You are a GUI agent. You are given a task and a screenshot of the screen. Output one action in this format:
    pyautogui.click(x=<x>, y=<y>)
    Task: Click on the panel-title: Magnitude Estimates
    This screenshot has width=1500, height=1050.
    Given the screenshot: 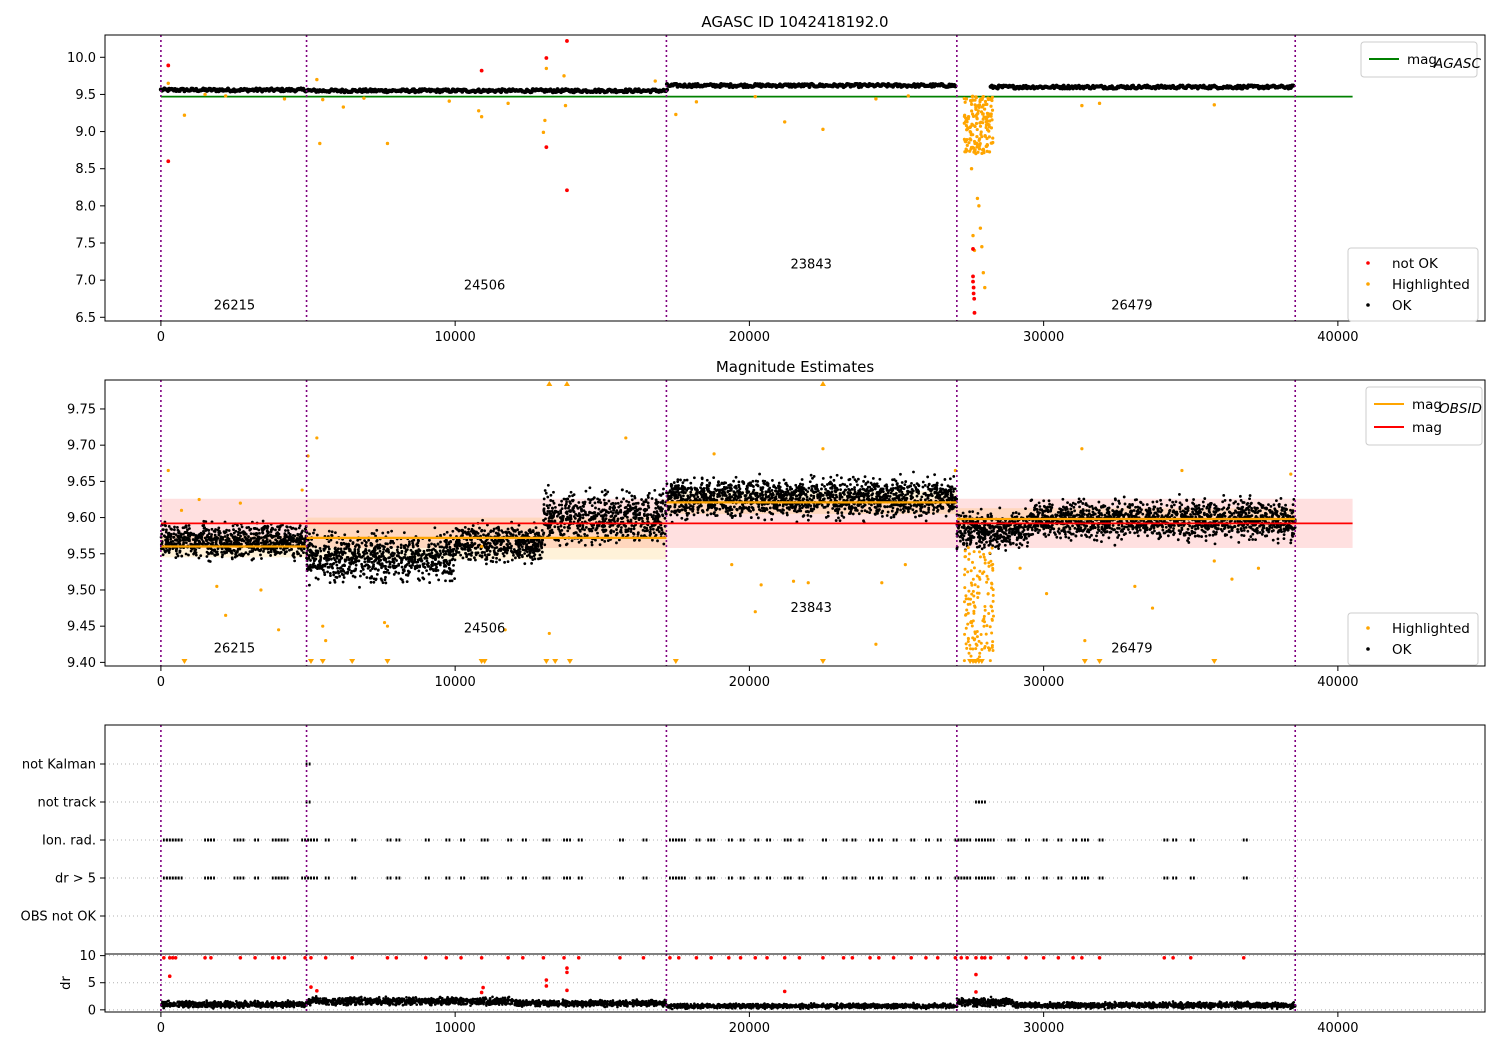 What is the action you would take?
    pyautogui.click(x=795, y=367)
    